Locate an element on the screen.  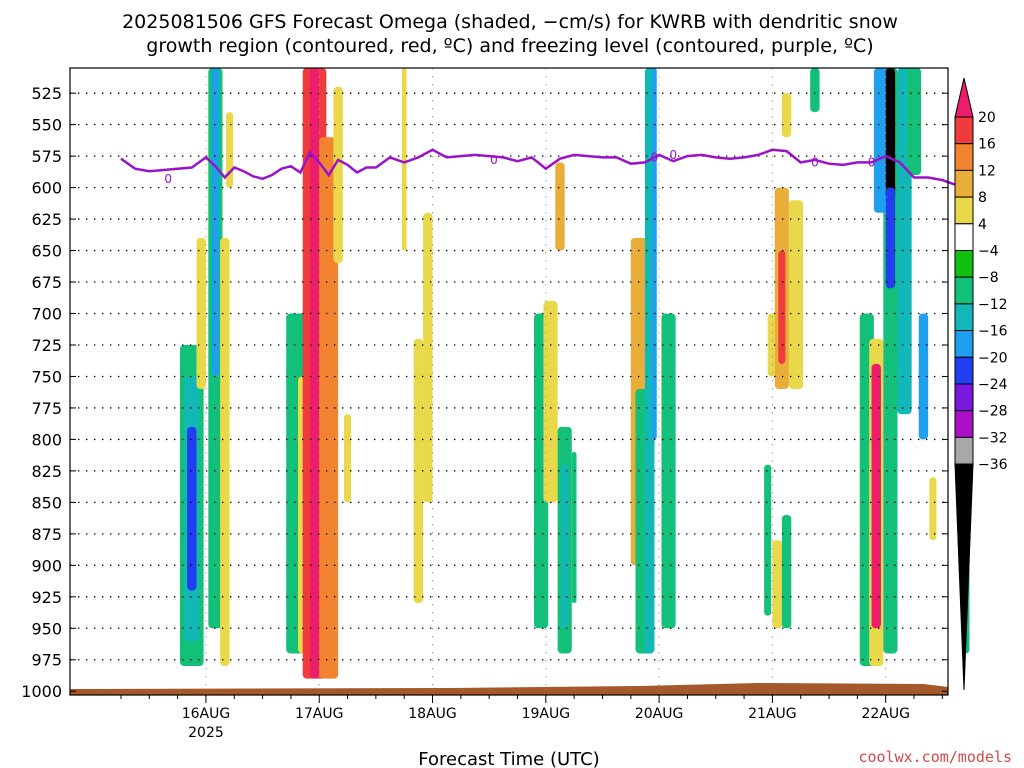
colorbar-label-7: −12 is located at coordinates (993, 305).